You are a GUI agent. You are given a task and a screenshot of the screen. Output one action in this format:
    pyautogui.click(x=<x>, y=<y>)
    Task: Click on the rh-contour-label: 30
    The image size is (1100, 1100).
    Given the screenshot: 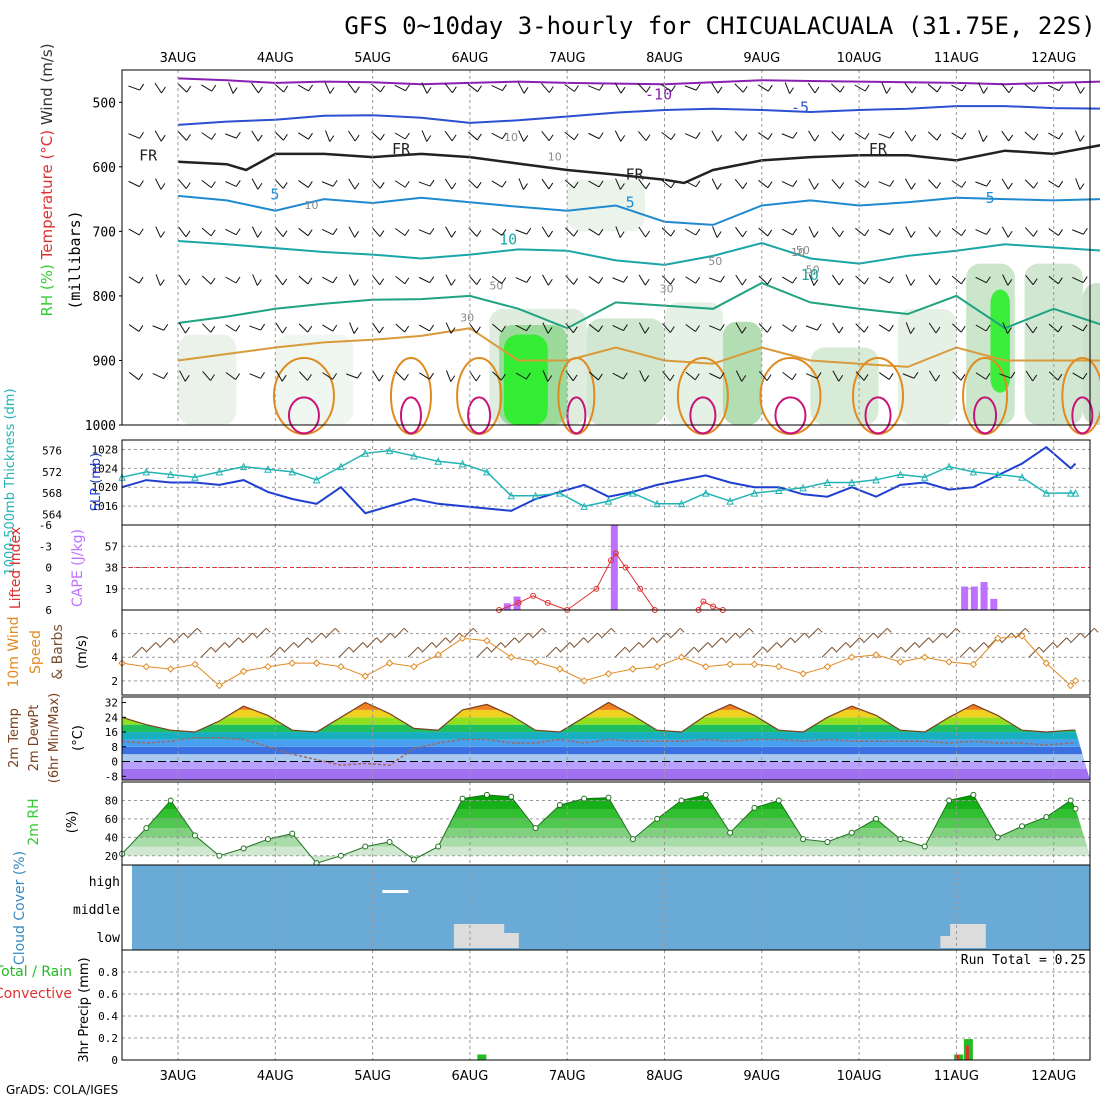 What is the action you would take?
    pyautogui.click(x=667, y=289)
    